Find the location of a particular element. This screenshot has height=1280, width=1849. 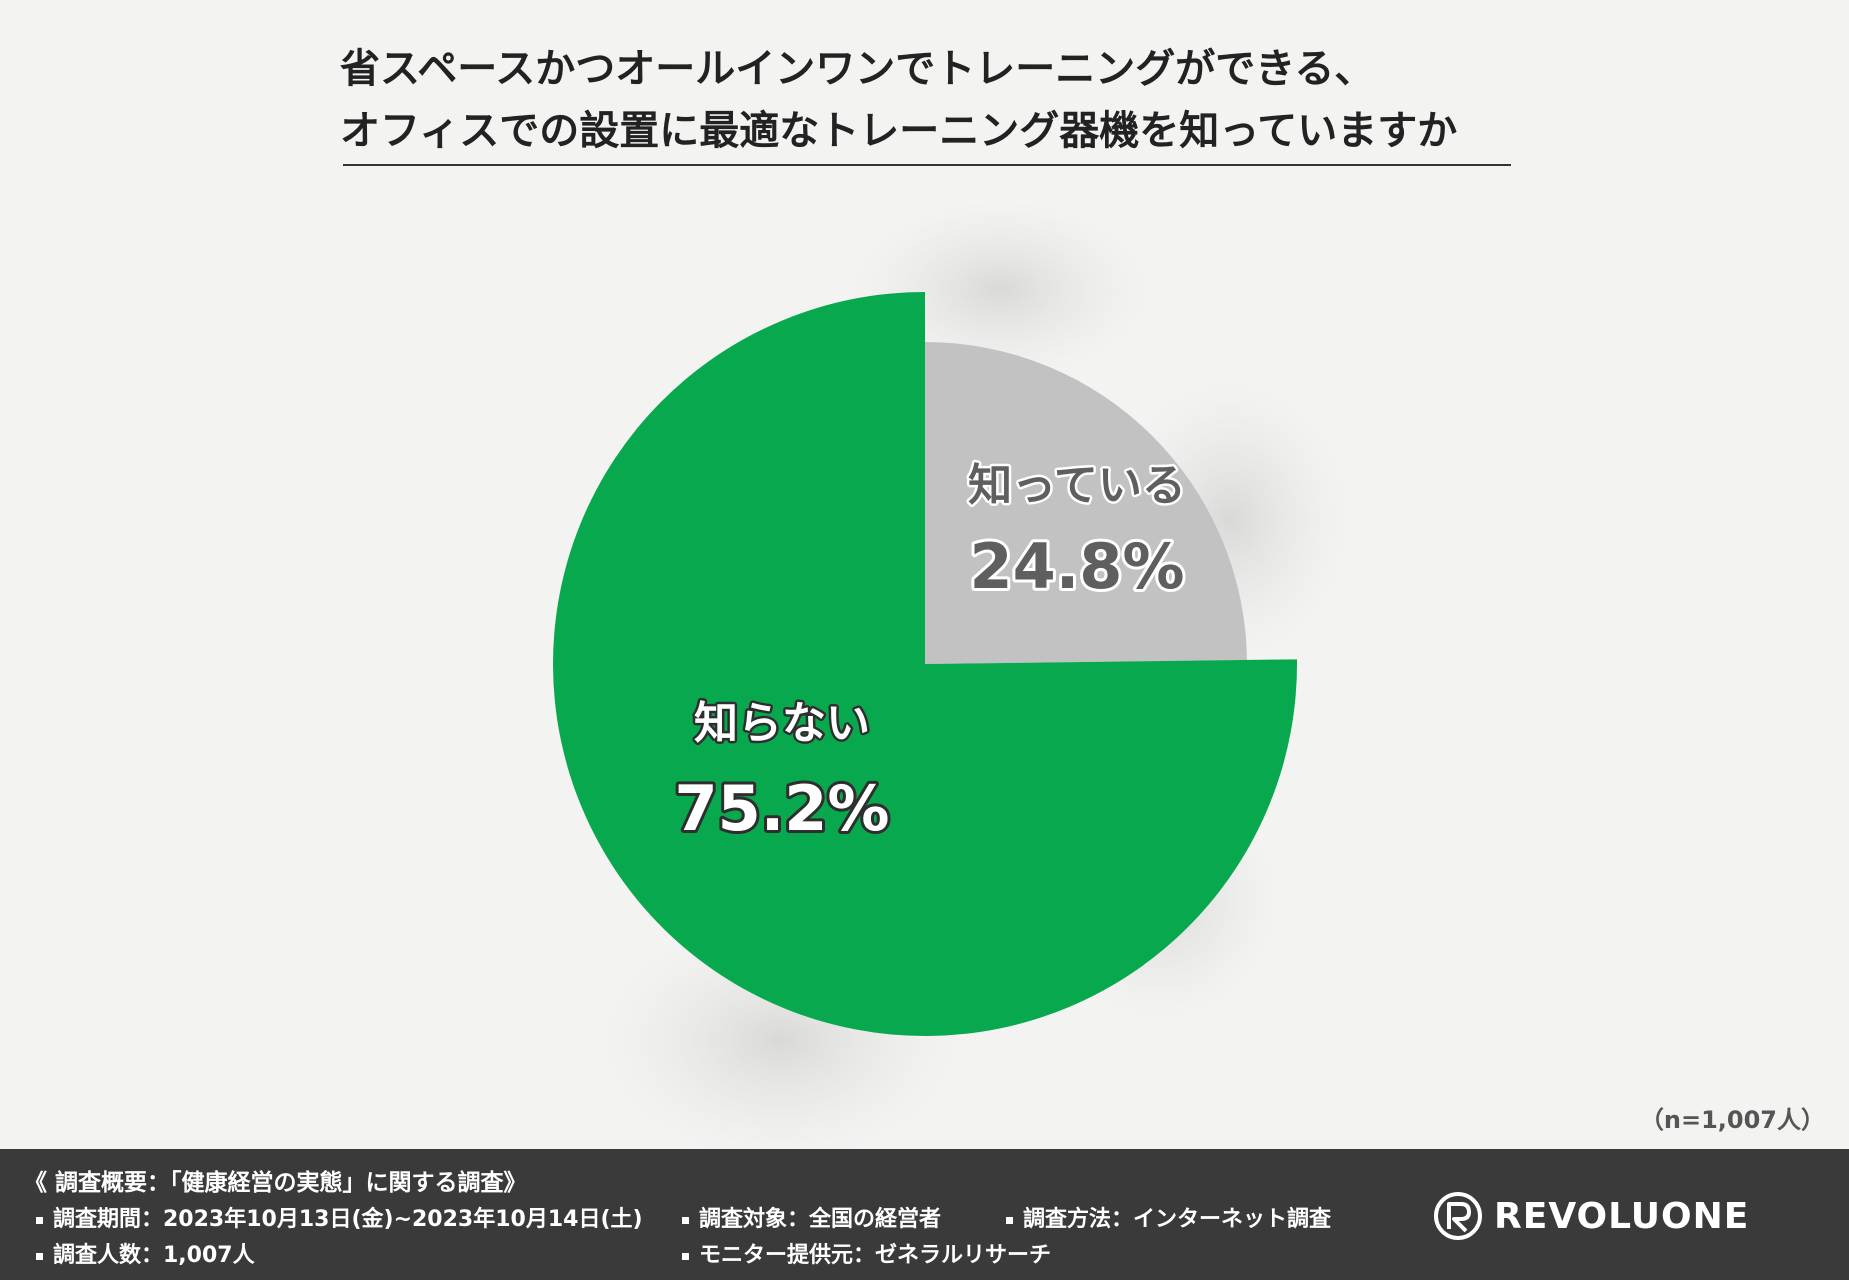

sample-size-note: （n=1,007人） is located at coordinates (1732, 1120).